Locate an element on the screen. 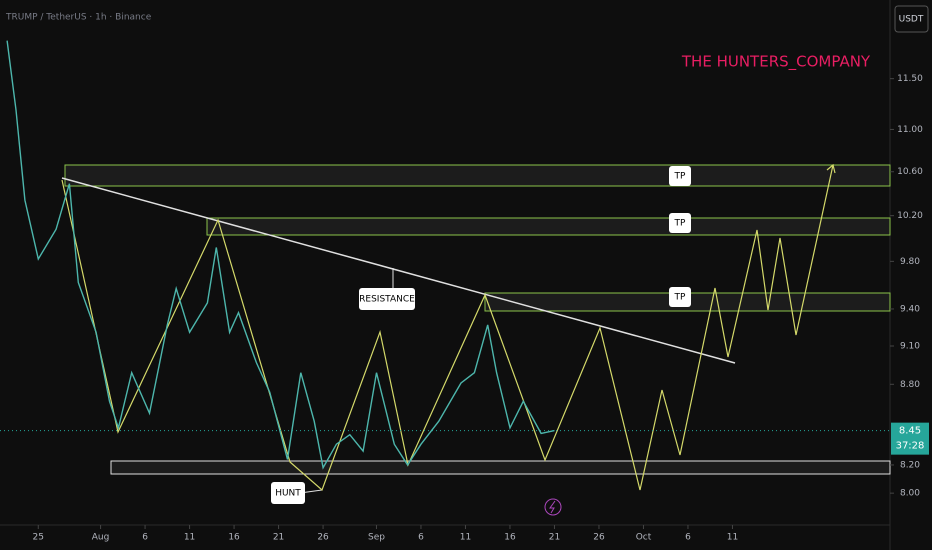 The image size is (932, 550). y-tick-label: 8.00 is located at coordinates (910, 494).